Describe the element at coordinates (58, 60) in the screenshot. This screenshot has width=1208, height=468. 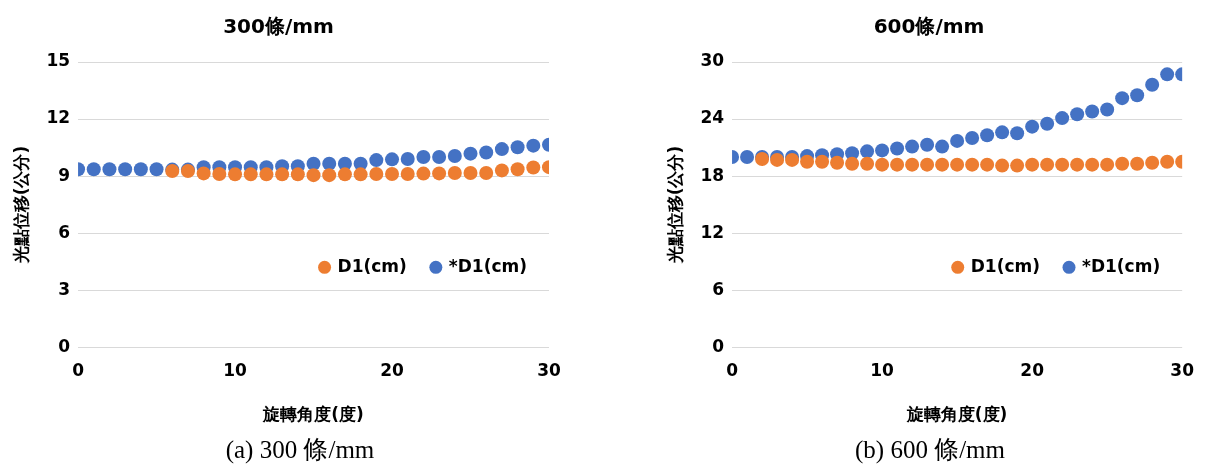
I see `y-tick-label: 15` at that location.